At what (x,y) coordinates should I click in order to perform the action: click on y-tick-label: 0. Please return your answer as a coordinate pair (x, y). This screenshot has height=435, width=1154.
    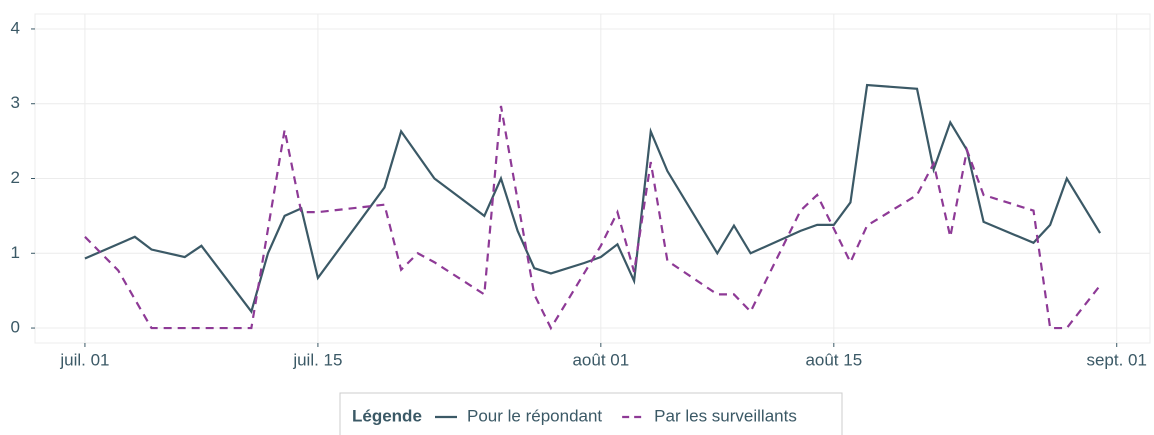
    Looking at the image, I should click on (15, 327).